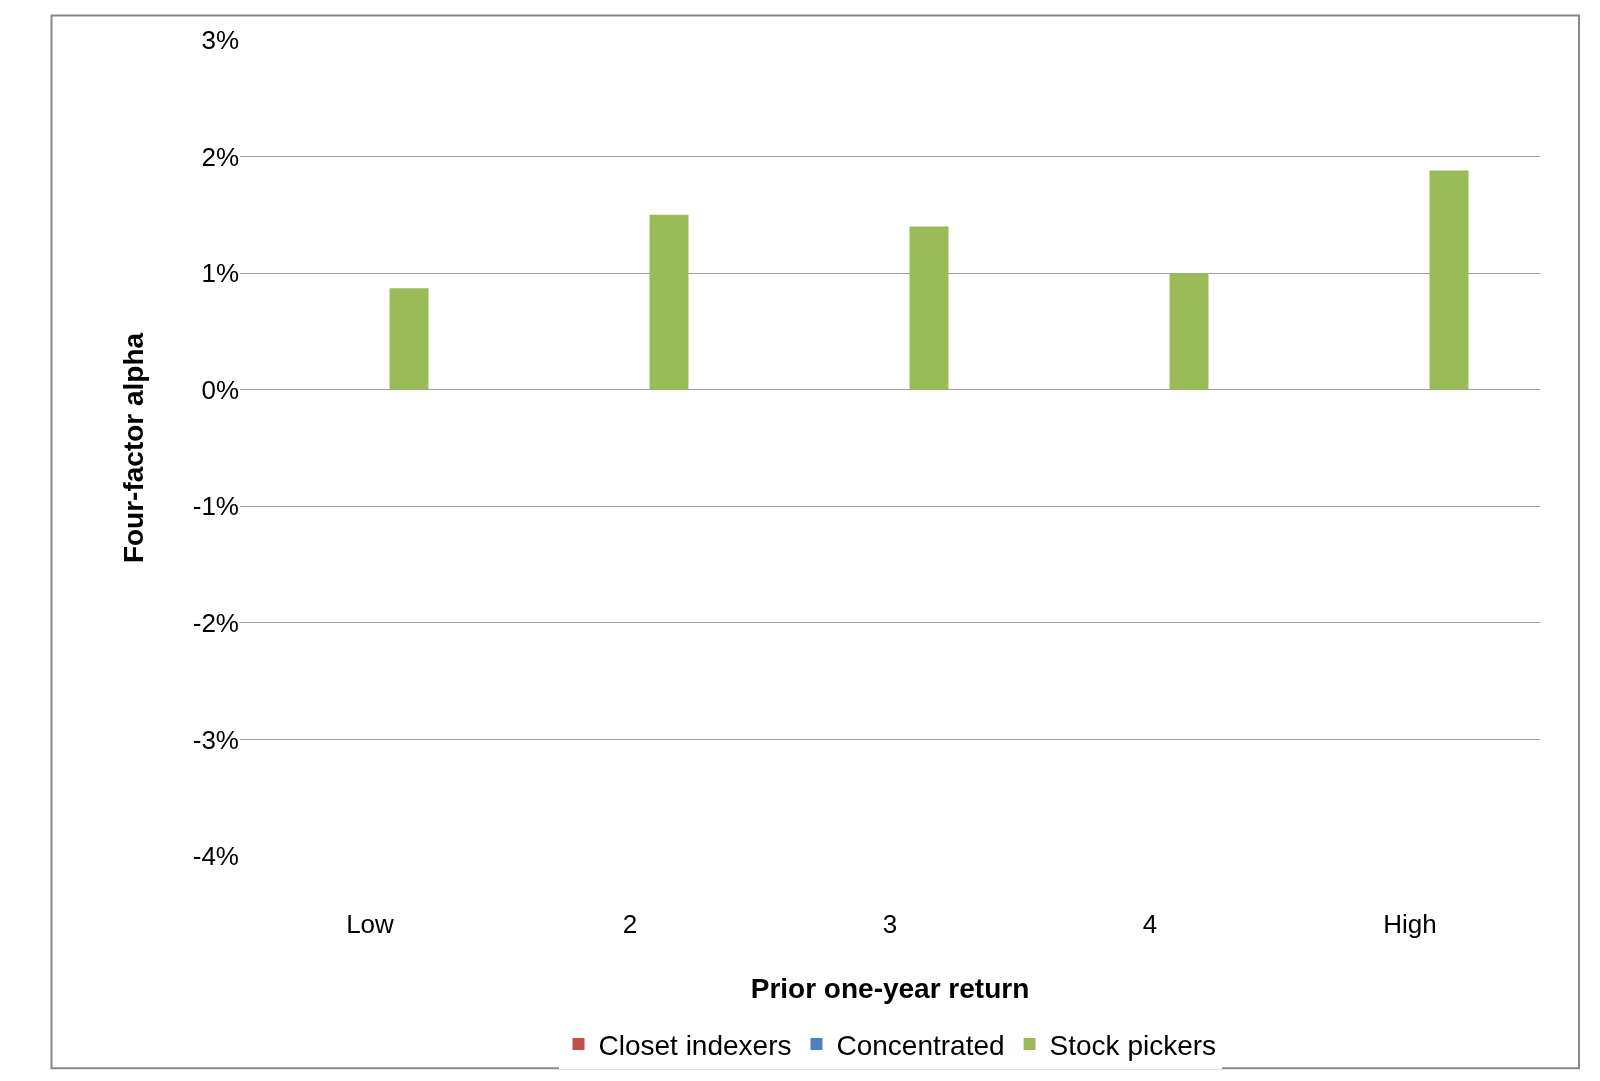 This screenshot has width=1600, height=1081. I want to click on y-tick-label: -4%, so click(215, 856).